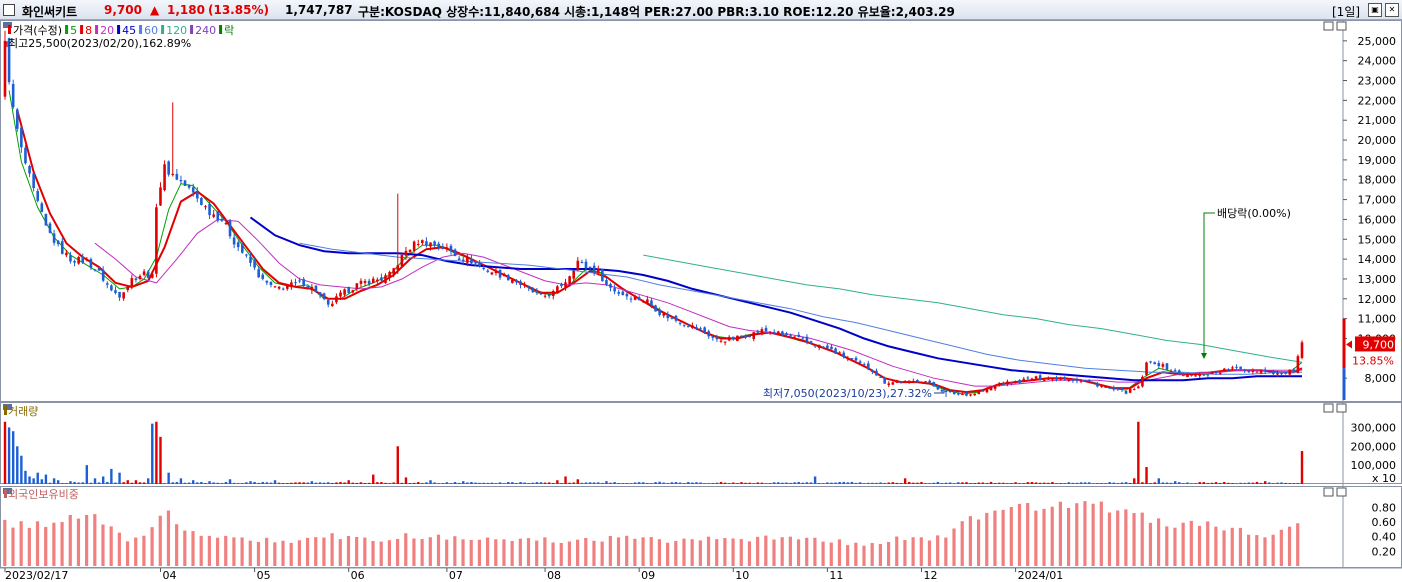 Image resolution: width=1402 pixels, height=582 pixels. I want to click on close-icon: ✕, so click(1392, 10).